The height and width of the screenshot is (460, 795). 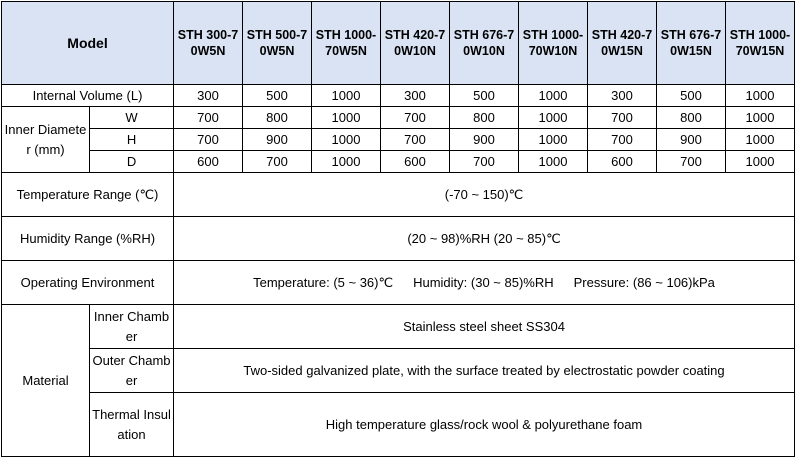 I want to click on dim-label: D, so click(x=131, y=161).